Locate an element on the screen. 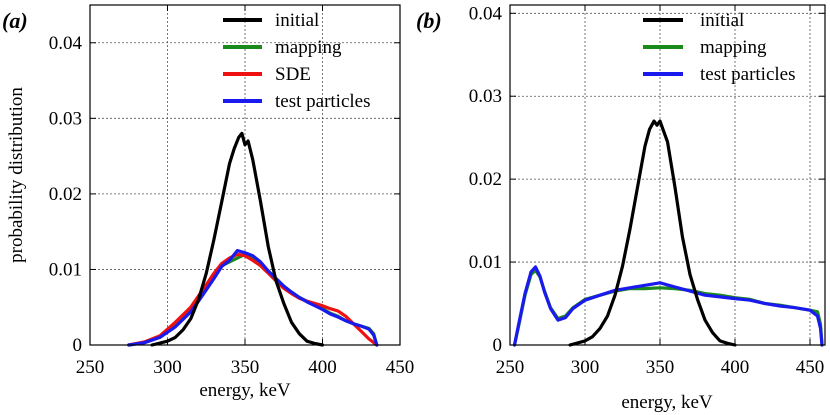 Image resolution: width=830 pixels, height=415 pixels. series-line-b-mapping is located at coordinates (668, 307).